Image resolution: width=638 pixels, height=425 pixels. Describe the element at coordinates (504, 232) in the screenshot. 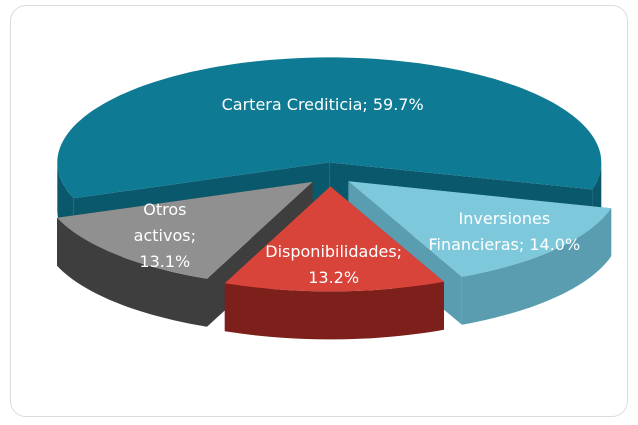

I see `data-label: Inversiones Financieras; 14.0%` at that location.